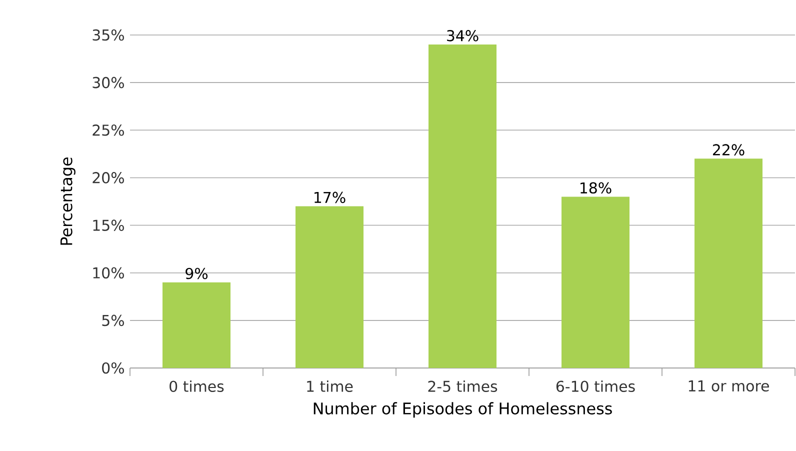  Describe the element at coordinates (596, 188) in the screenshot. I see `data-label: 18%` at that location.